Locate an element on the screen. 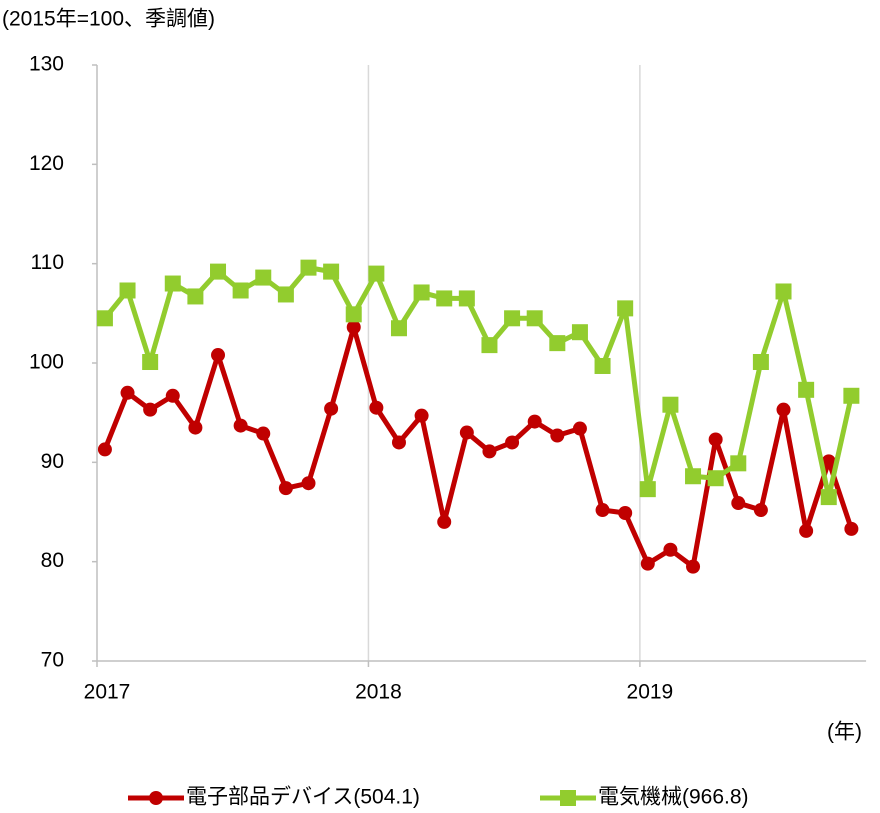 The image size is (880, 813). legend-label: 電気機械(966.8) is located at coordinates (673, 797).